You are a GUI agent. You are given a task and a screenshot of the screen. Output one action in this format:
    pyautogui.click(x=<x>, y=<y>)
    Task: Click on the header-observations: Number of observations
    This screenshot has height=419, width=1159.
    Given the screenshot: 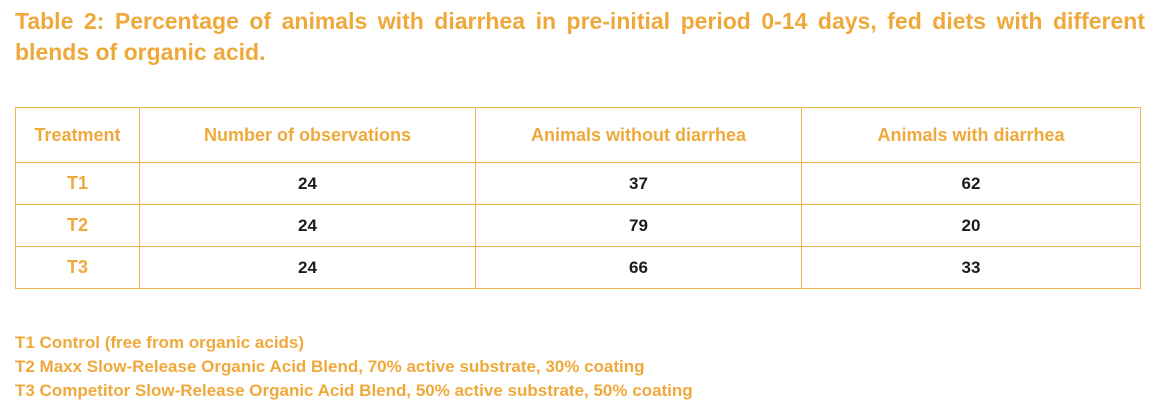 What is the action you would take?
    pyautogui.click(x=307, y=135)
    